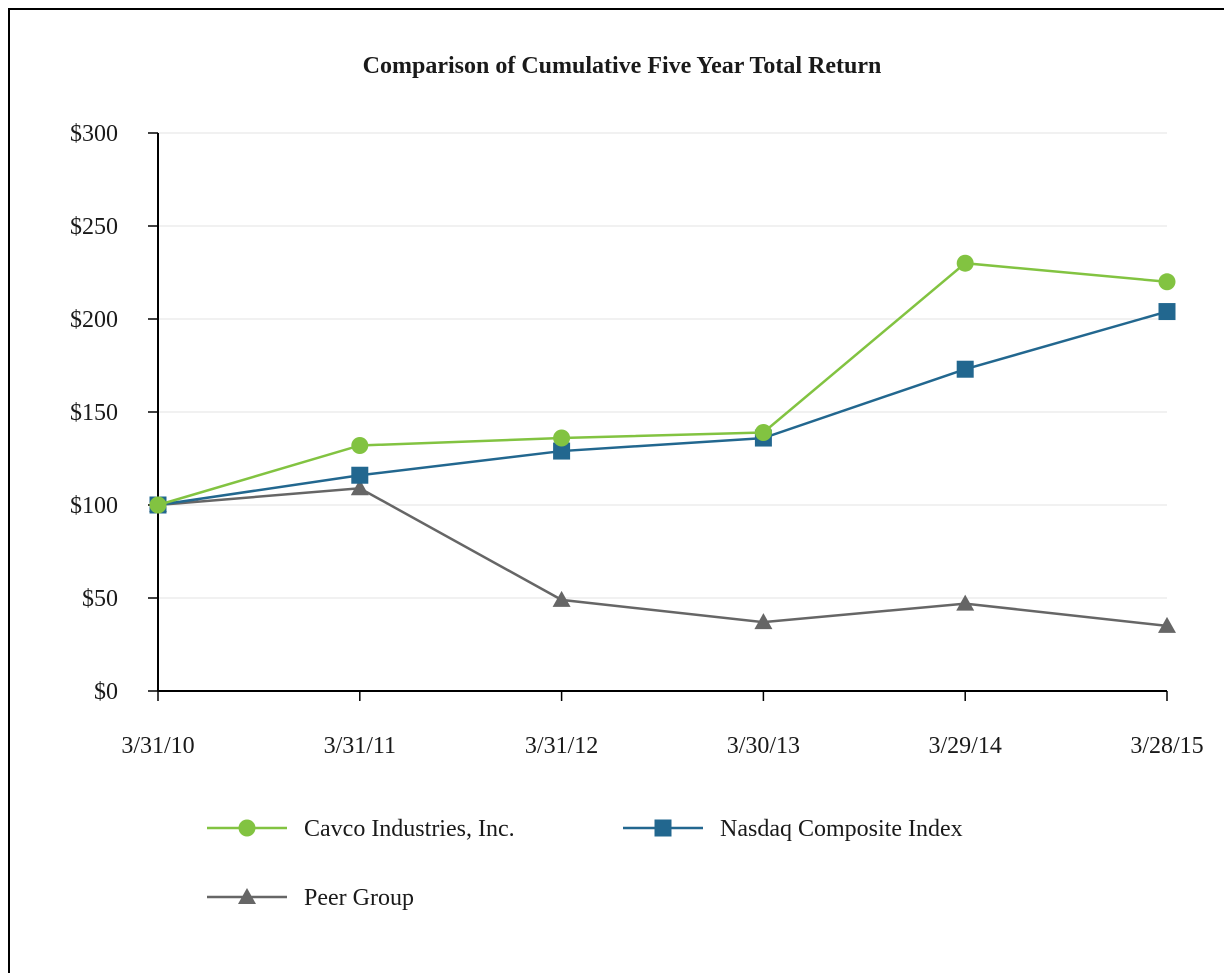  Describe the element at coordinates (94, 134) in the screenshot. I see `y-tick-label: $300` at that location.